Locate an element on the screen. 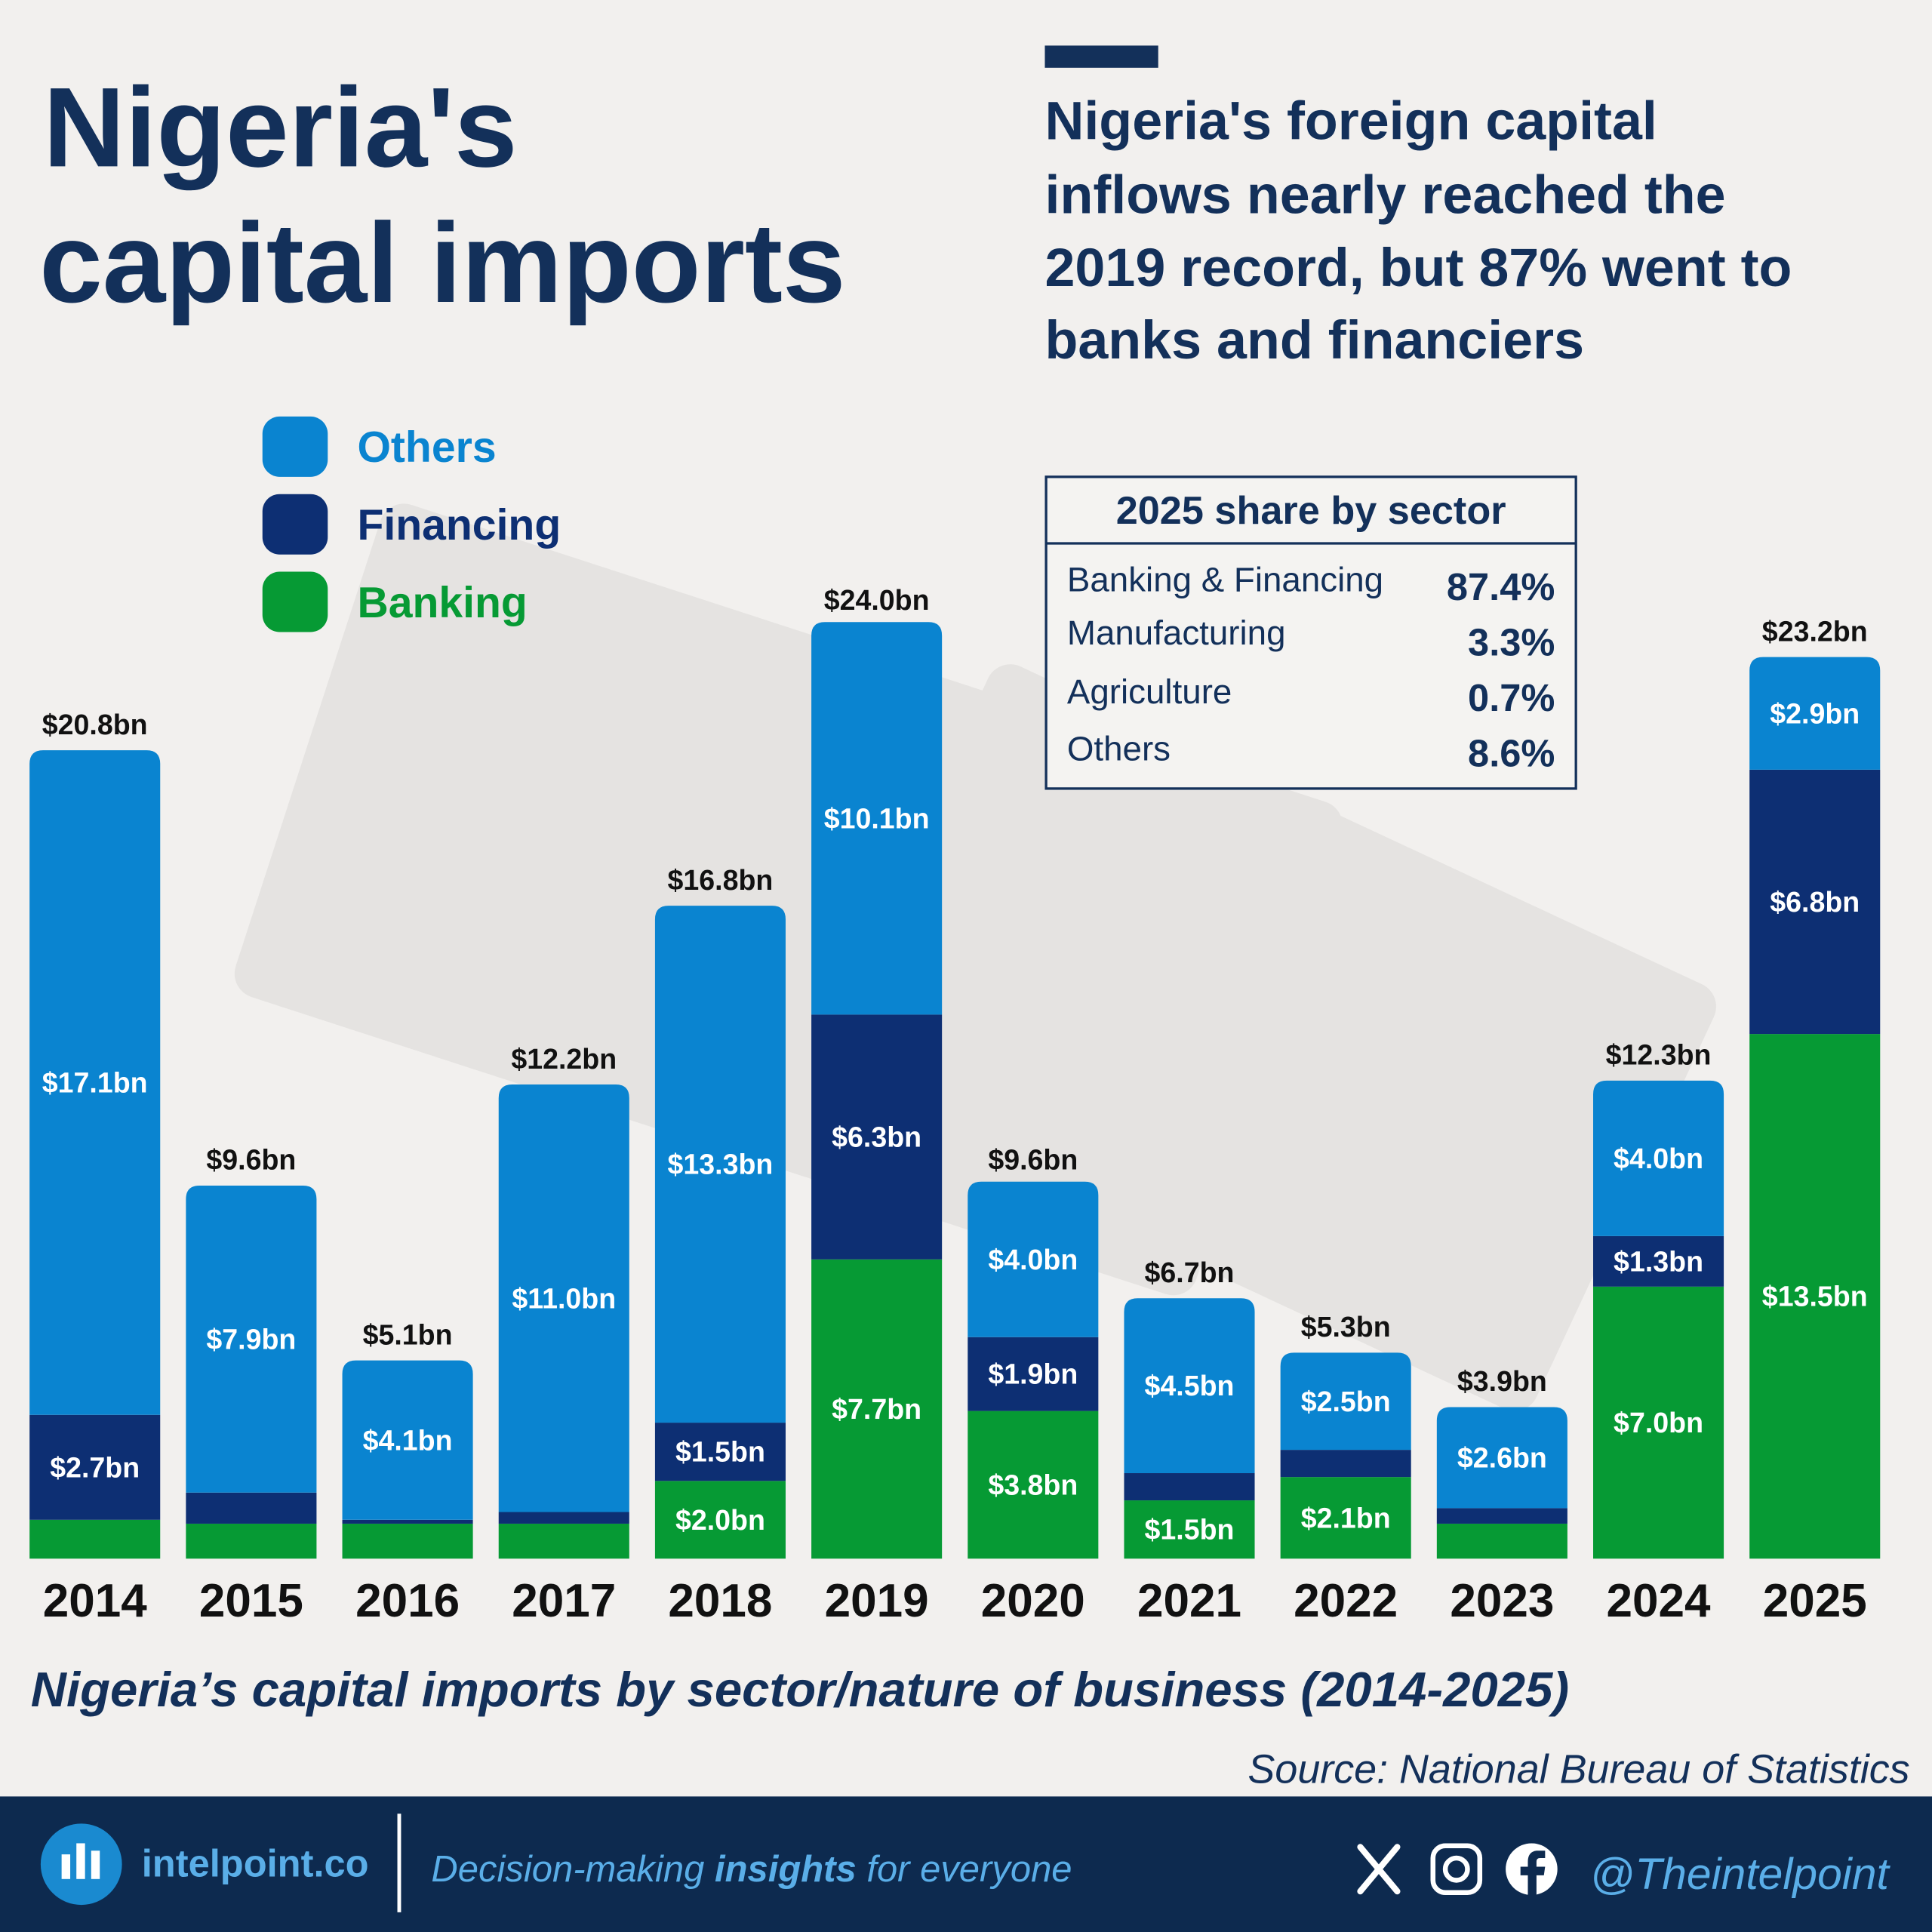 The width and height of the screenshot is (1932, 1932). table-cell: 3.3% is located at coordinates (1511, 642).